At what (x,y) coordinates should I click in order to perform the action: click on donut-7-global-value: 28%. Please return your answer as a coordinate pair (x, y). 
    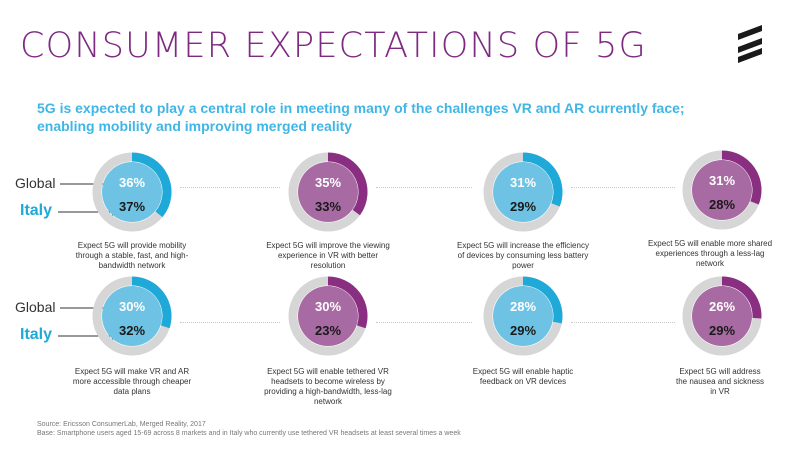
    Looking at the image, I should click on (523, 306).